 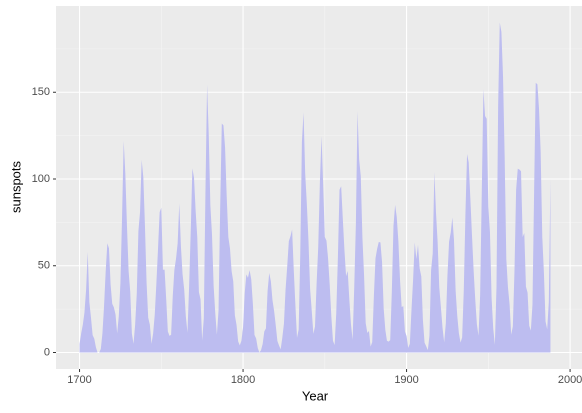 I want to click on y-axis-title: sunspots, so click(x=15, y=186).